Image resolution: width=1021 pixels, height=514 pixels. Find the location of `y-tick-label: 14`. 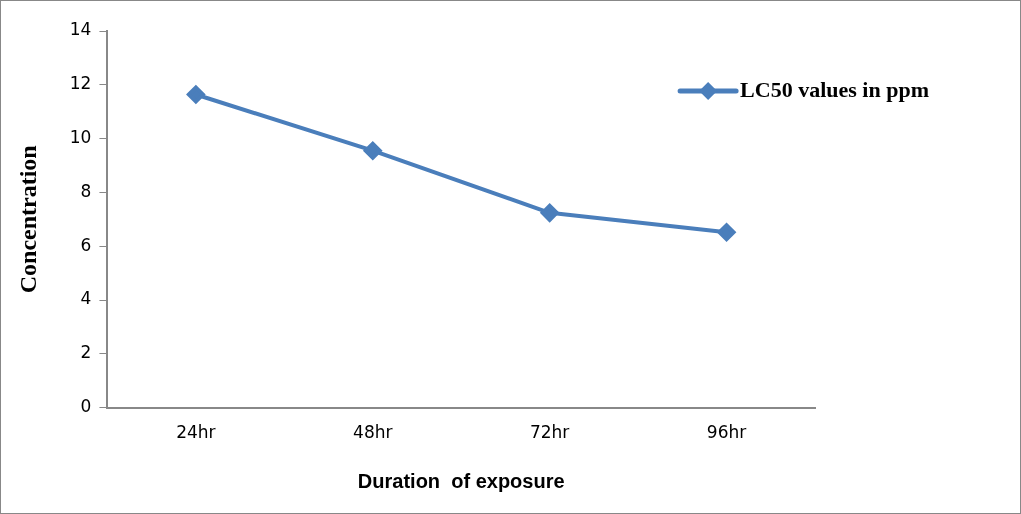

y-tick-label: 14 is located at coordinates (80, 29).